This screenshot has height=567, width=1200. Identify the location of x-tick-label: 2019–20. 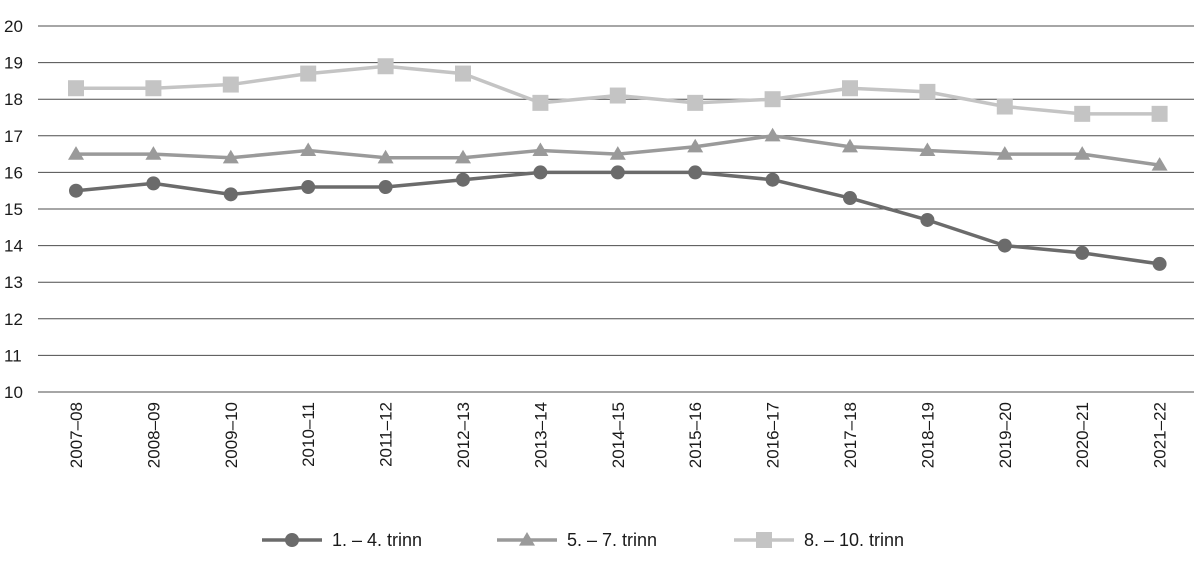
(1005, 435).